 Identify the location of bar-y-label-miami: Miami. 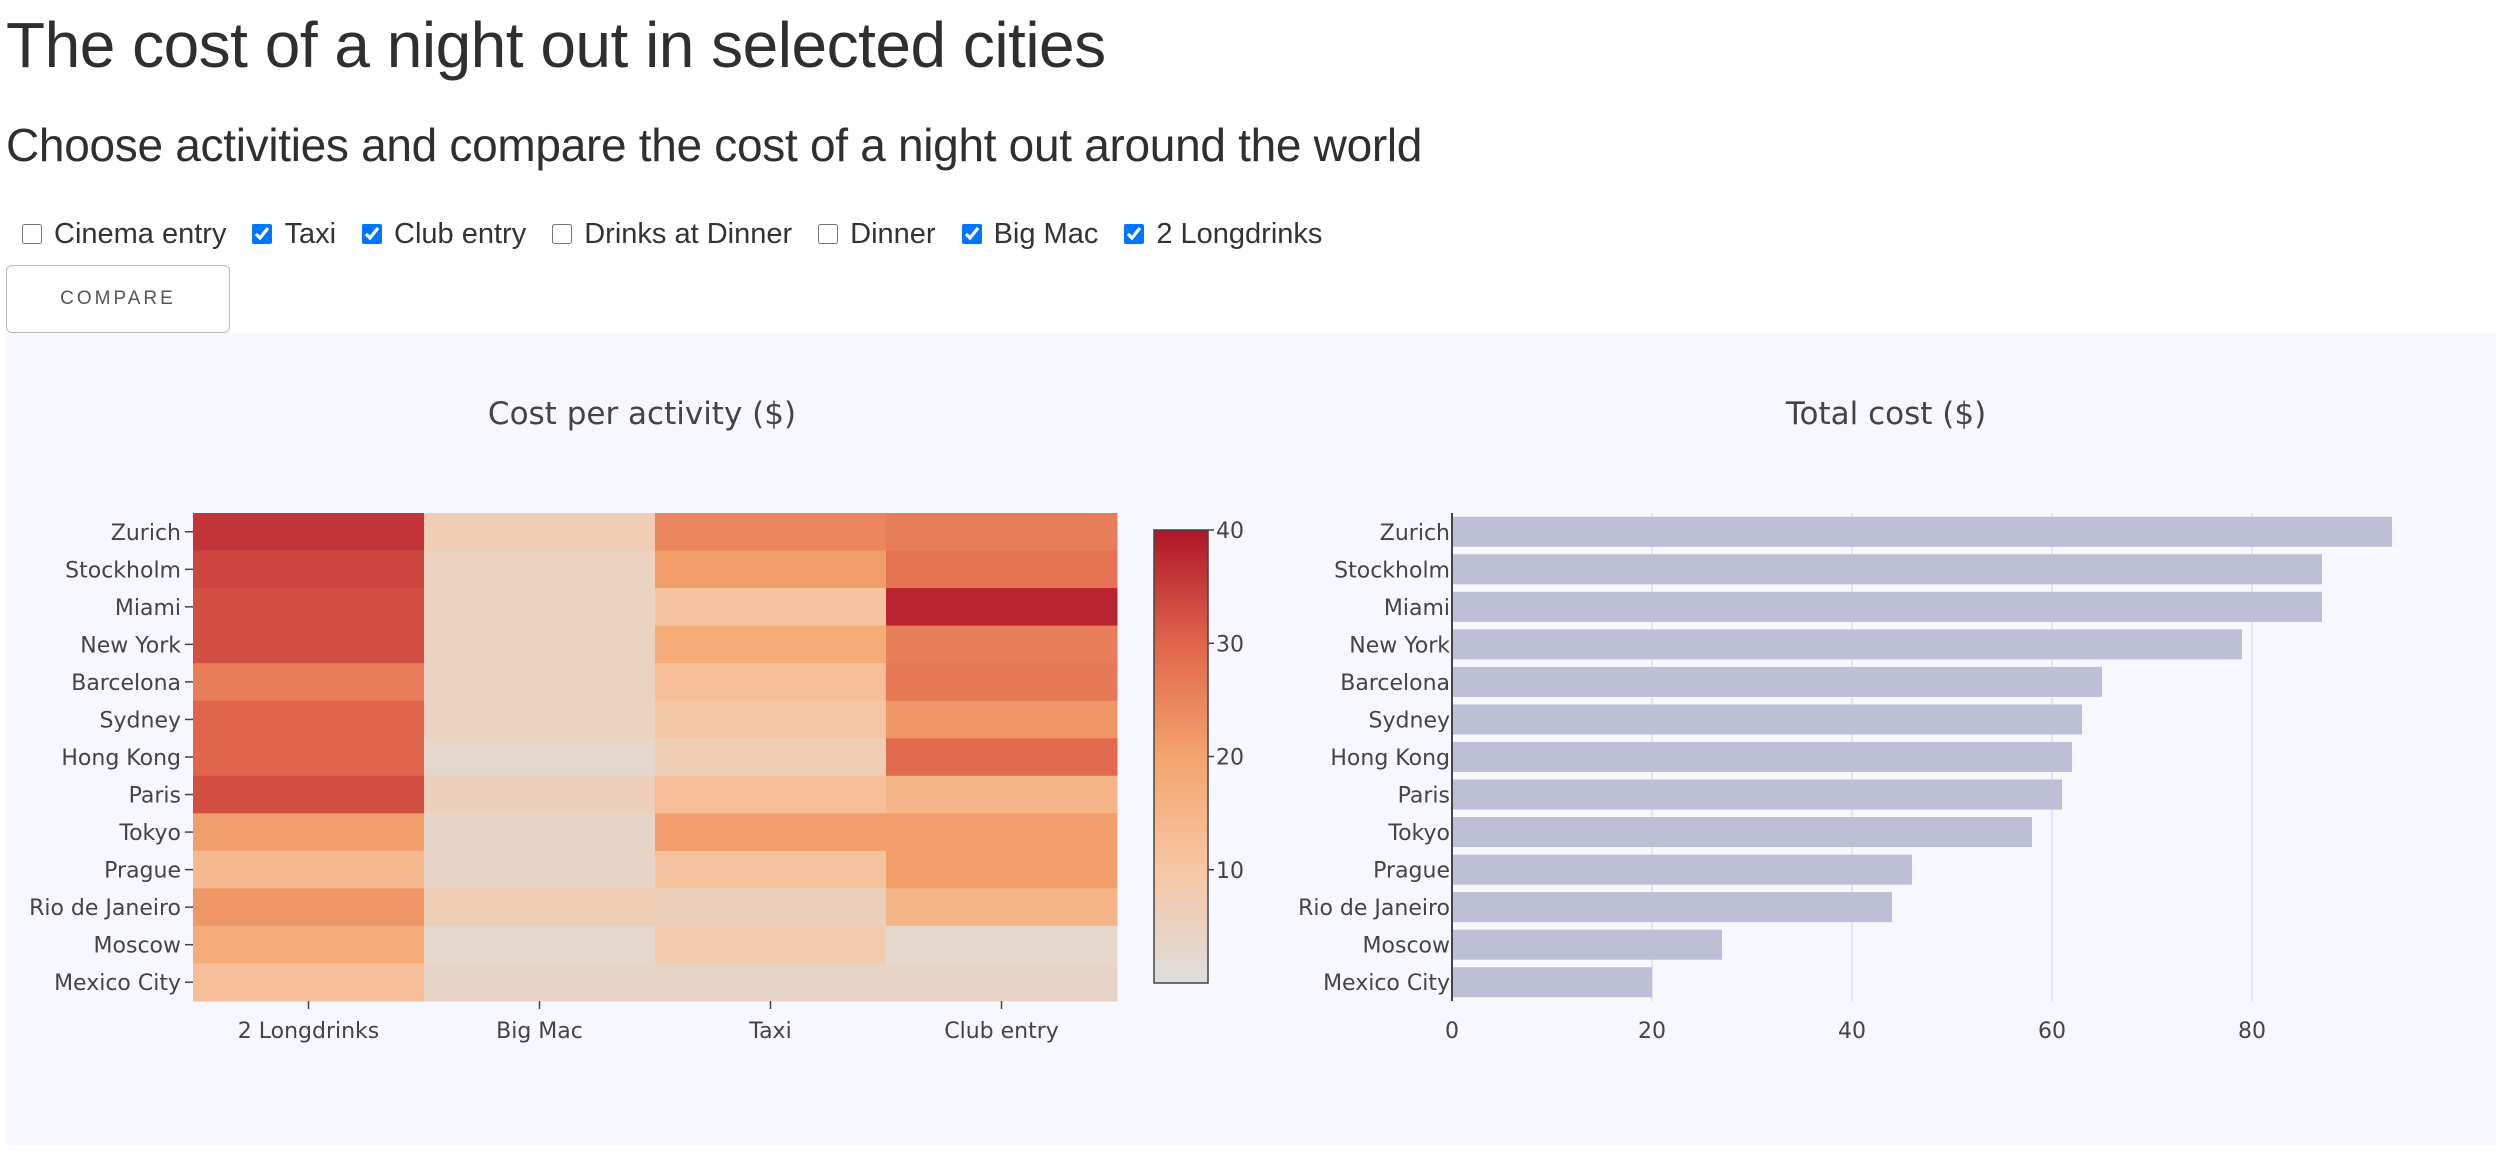
(1417, 608).